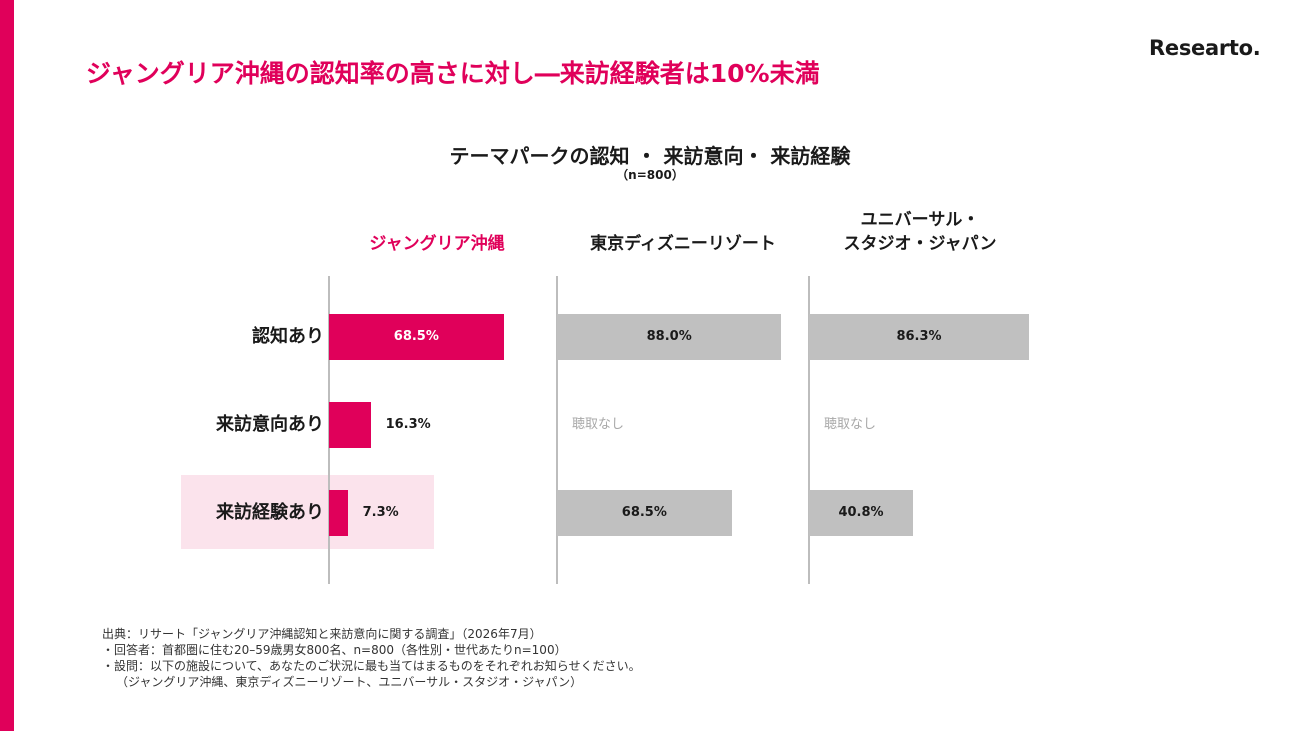  What do you see at coordinates (683, 244) in the screenshot?
I see `group-title: 東京ディズニーリゾート` at bounding box center [683, 244].